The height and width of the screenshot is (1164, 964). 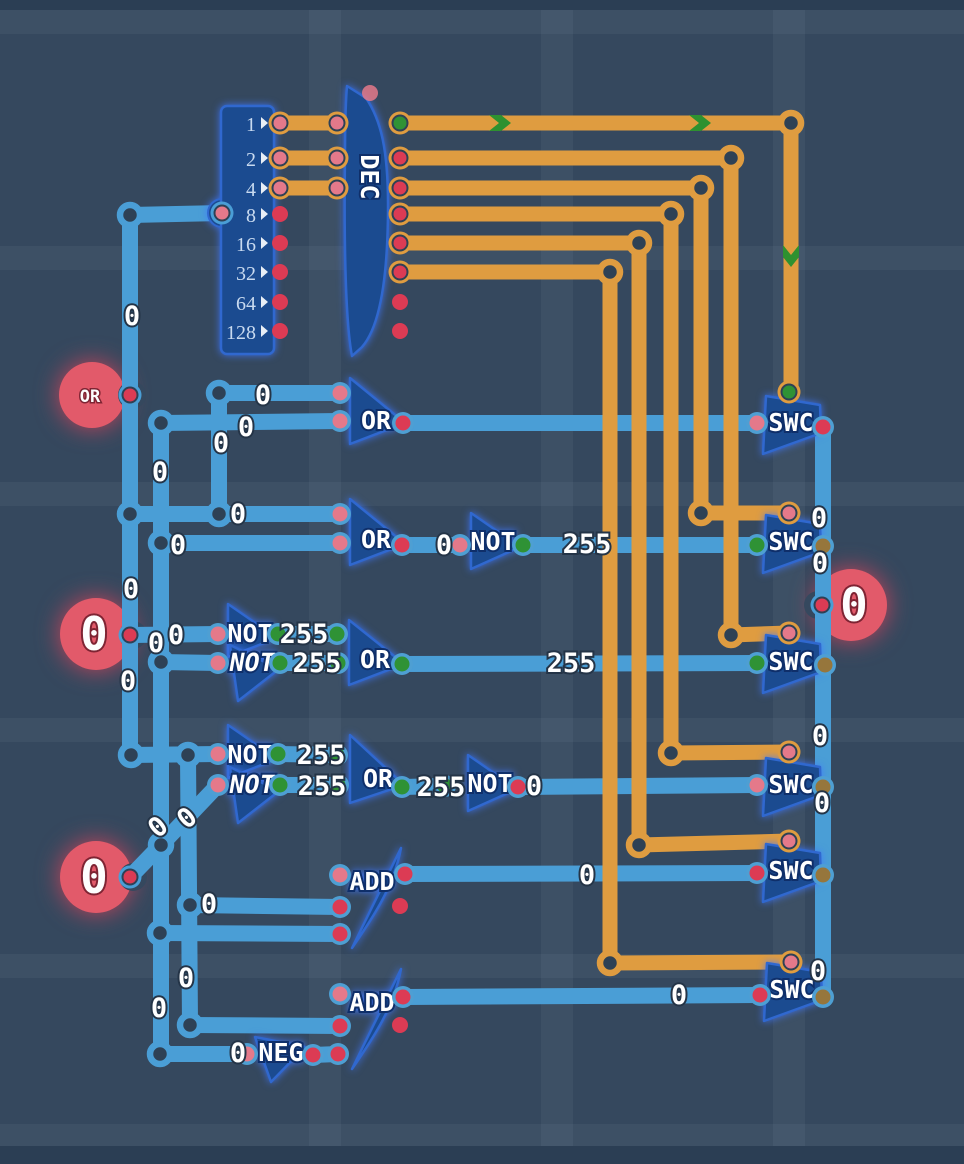 I want to click on not-gate-6: NOT, so click(x=492, y=783).